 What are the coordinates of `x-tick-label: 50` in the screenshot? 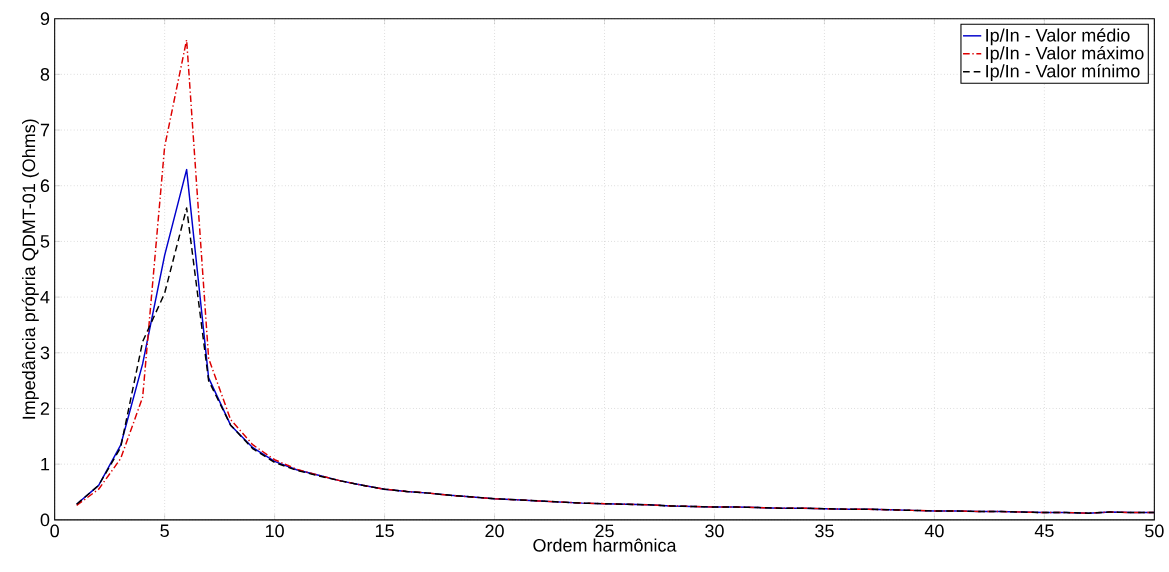 It's located at (1154, 531).